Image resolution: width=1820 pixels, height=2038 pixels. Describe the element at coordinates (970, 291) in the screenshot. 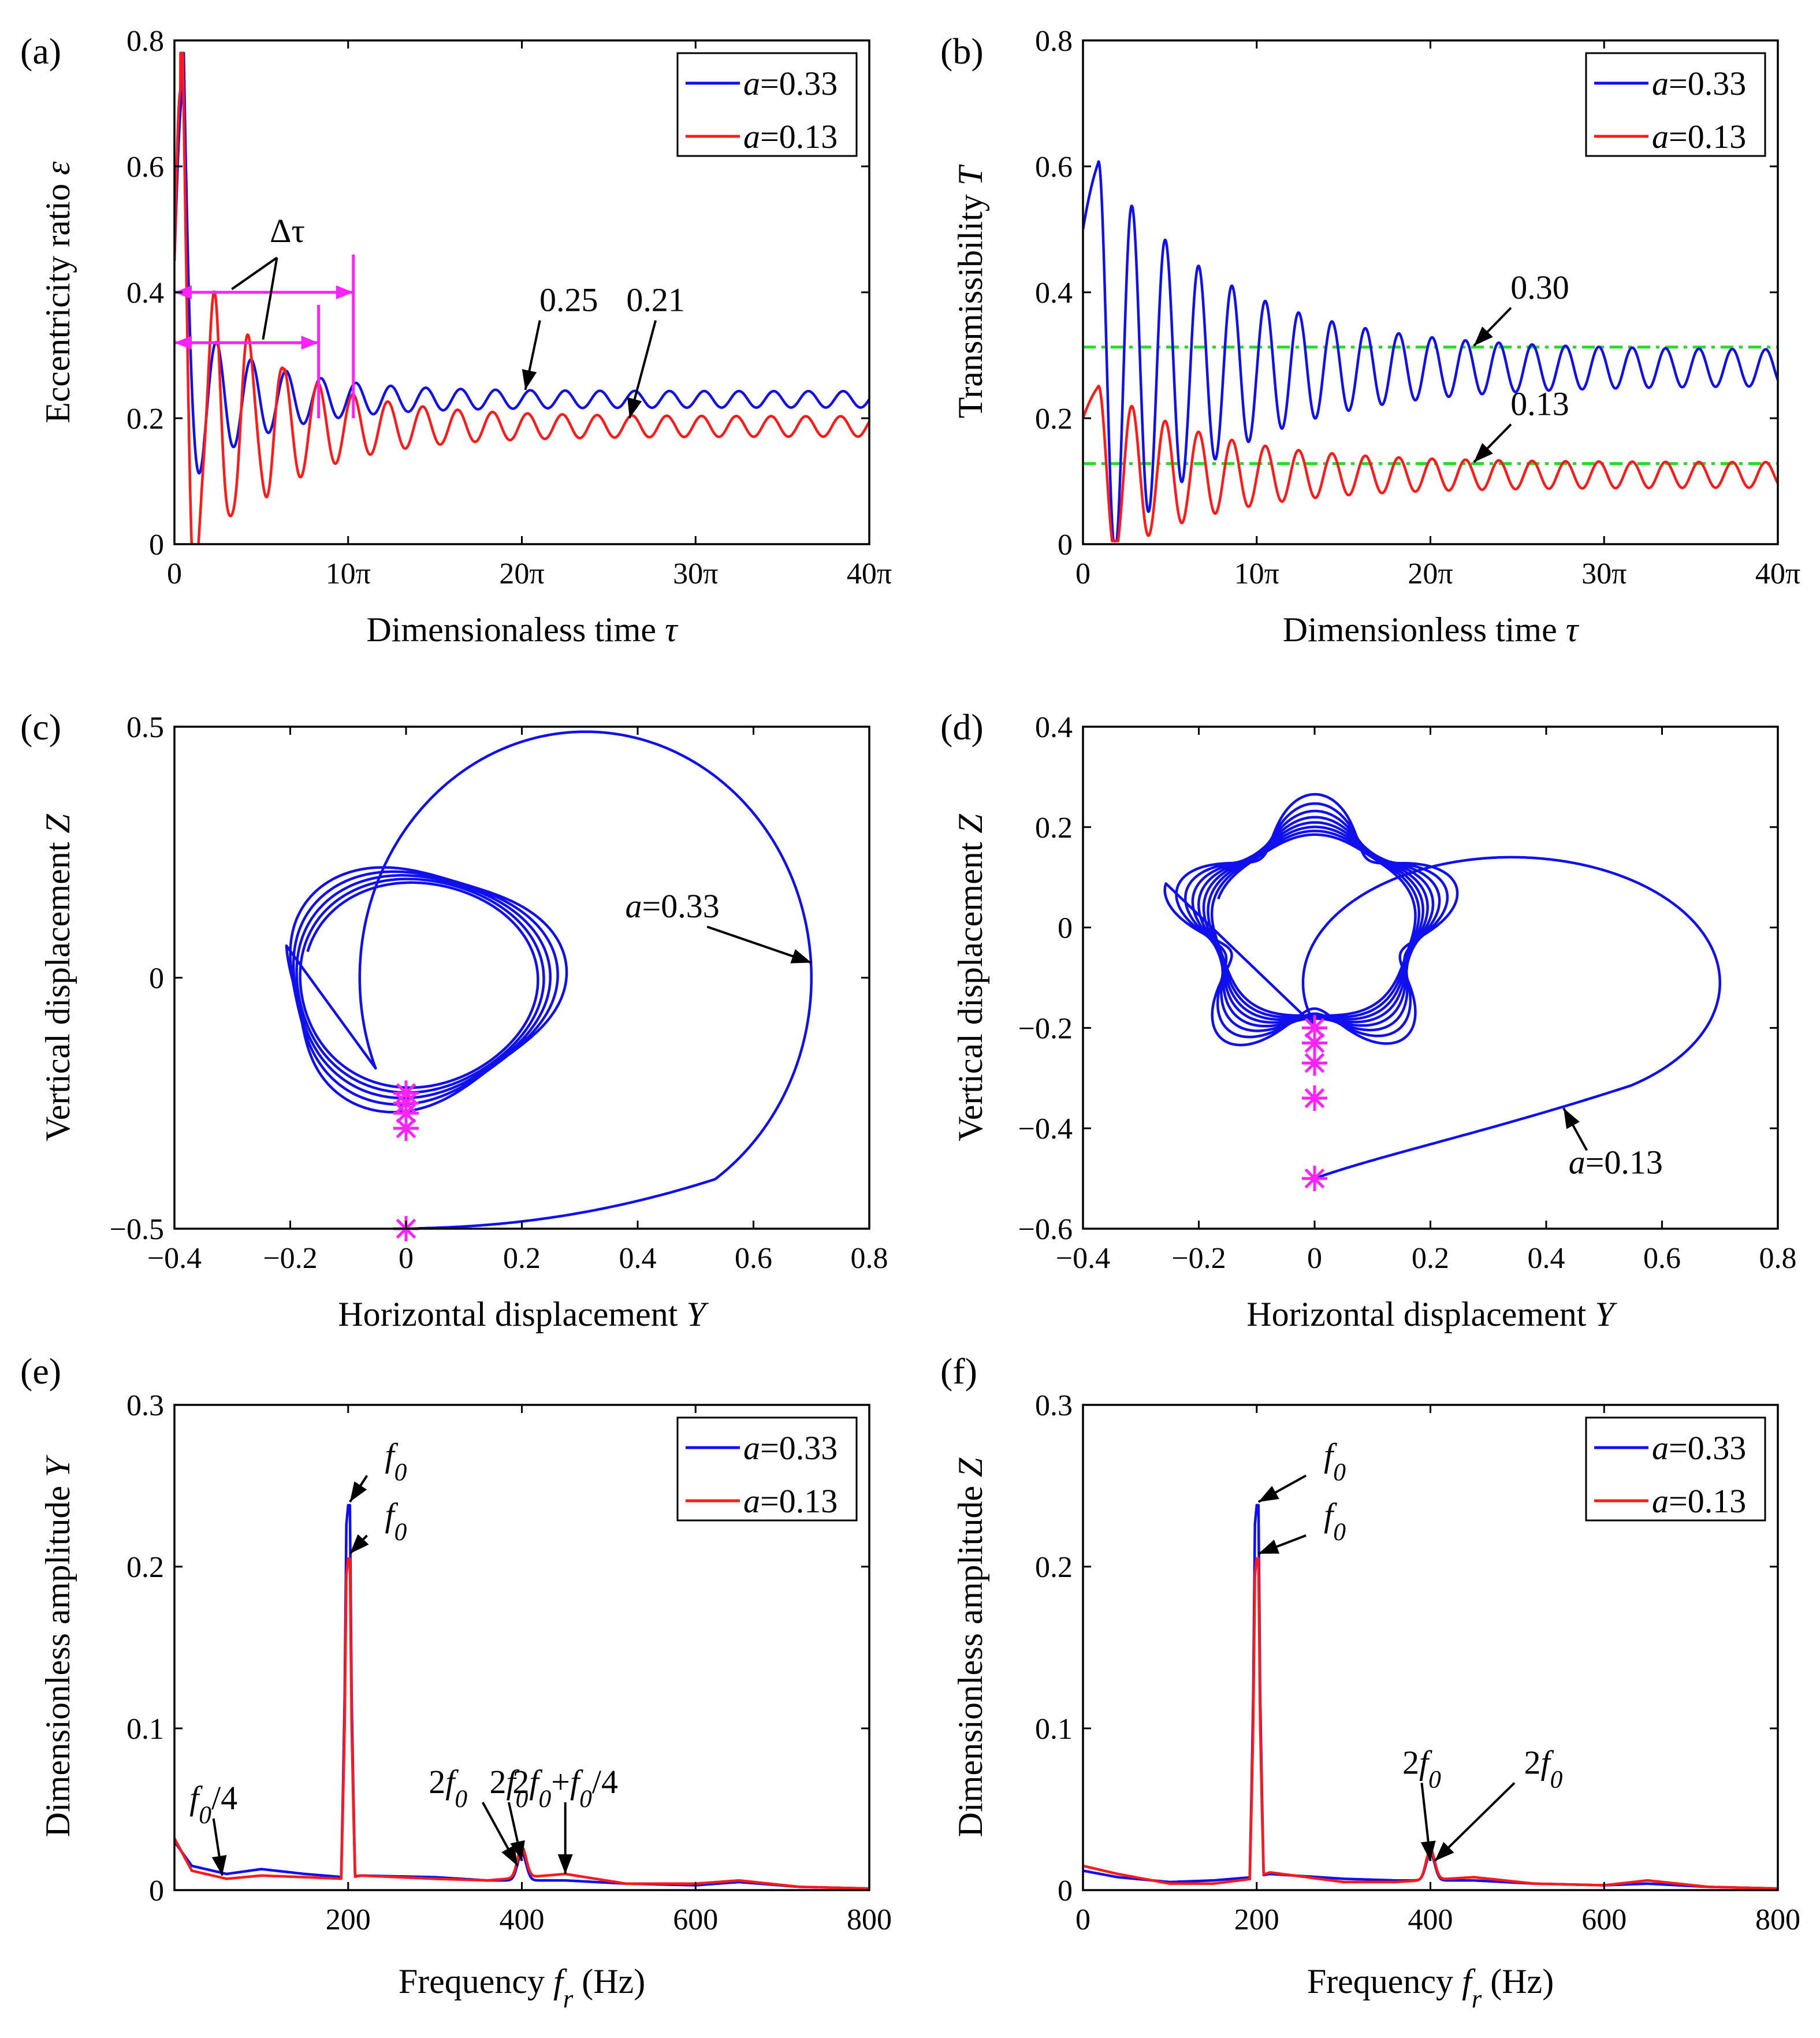

I see `y-axis-label: Transmissibility T` at that location.